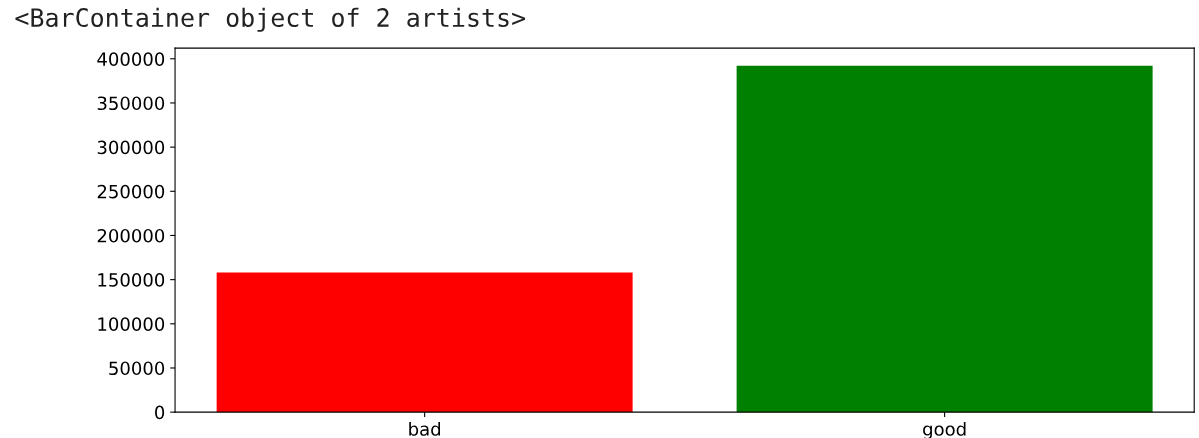 The height and width of the screenshot is (438, 1199). I want to click on y-tick-label: 200000, so click(131, 235).